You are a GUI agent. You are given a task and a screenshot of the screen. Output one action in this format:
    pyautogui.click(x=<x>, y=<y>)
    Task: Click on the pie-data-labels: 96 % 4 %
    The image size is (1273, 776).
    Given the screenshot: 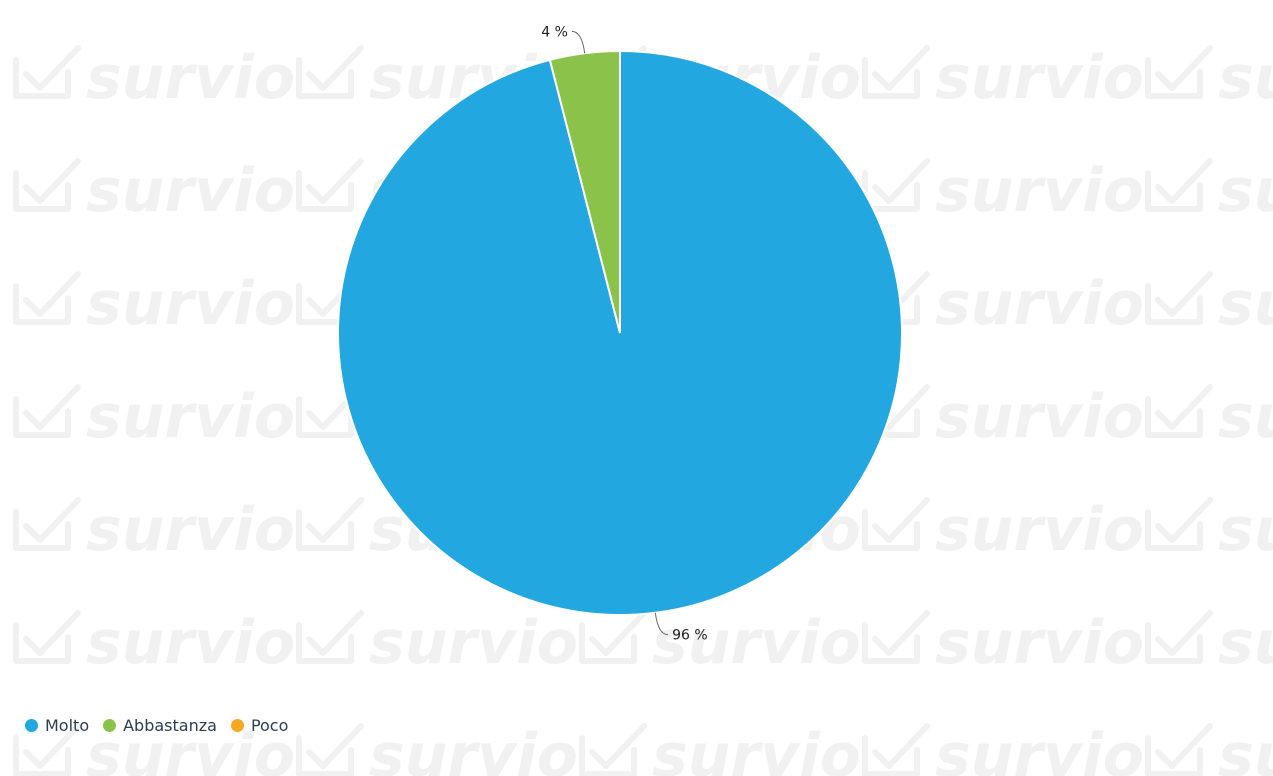 What is the action you would take?
    pyautogui.click(x=624, y=333)
    